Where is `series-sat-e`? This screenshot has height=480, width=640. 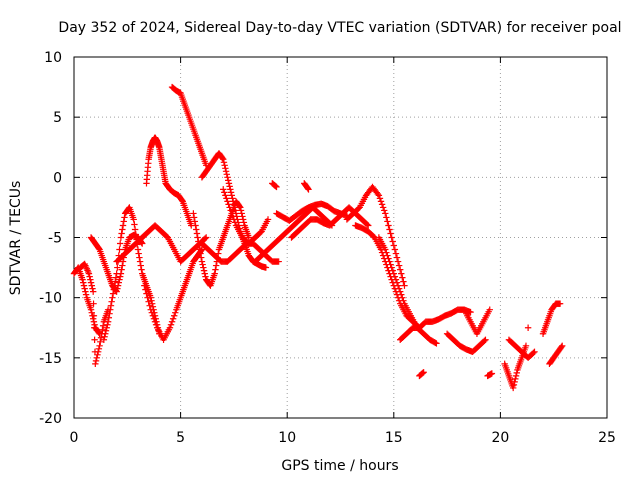
series-sat-e is located at coordinates (169, 181).